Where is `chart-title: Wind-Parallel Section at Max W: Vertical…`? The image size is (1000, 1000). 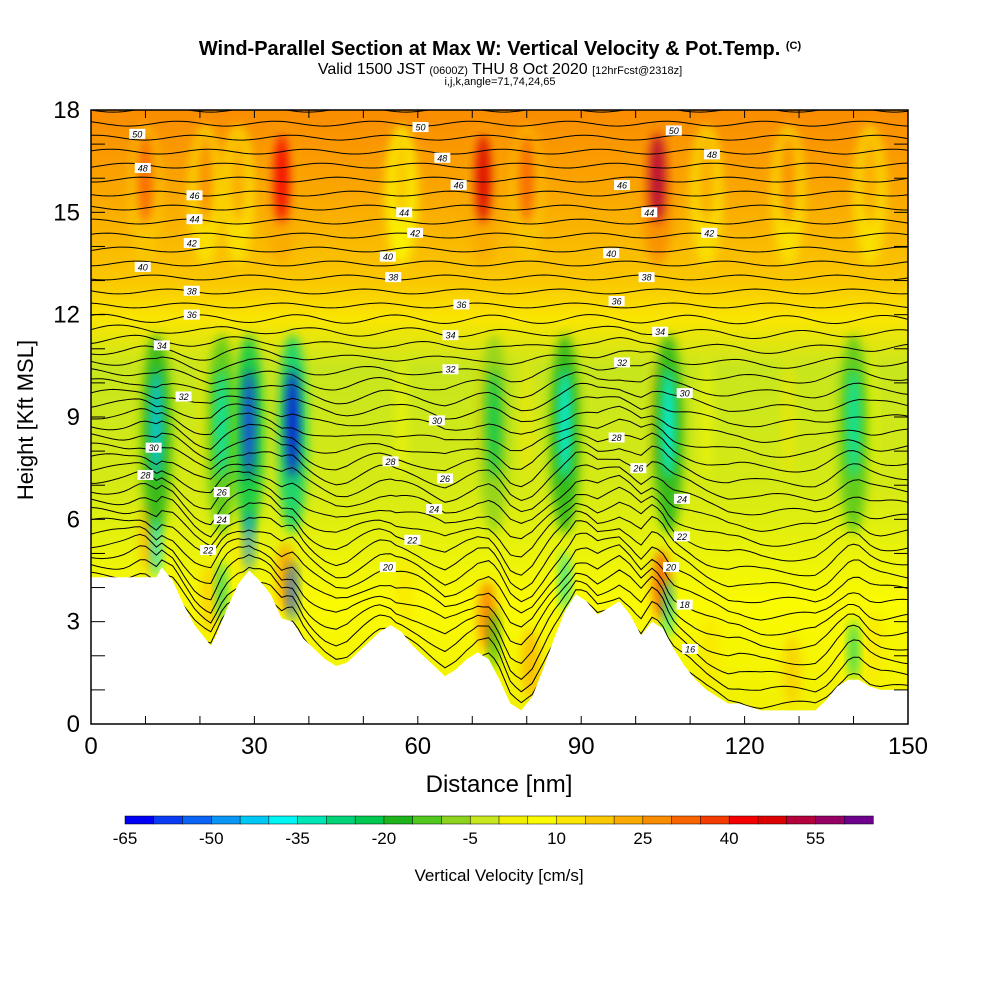 chart-title: Wind-Parallel Section at Max W: Vertical… is located at coordinates (500, 49).